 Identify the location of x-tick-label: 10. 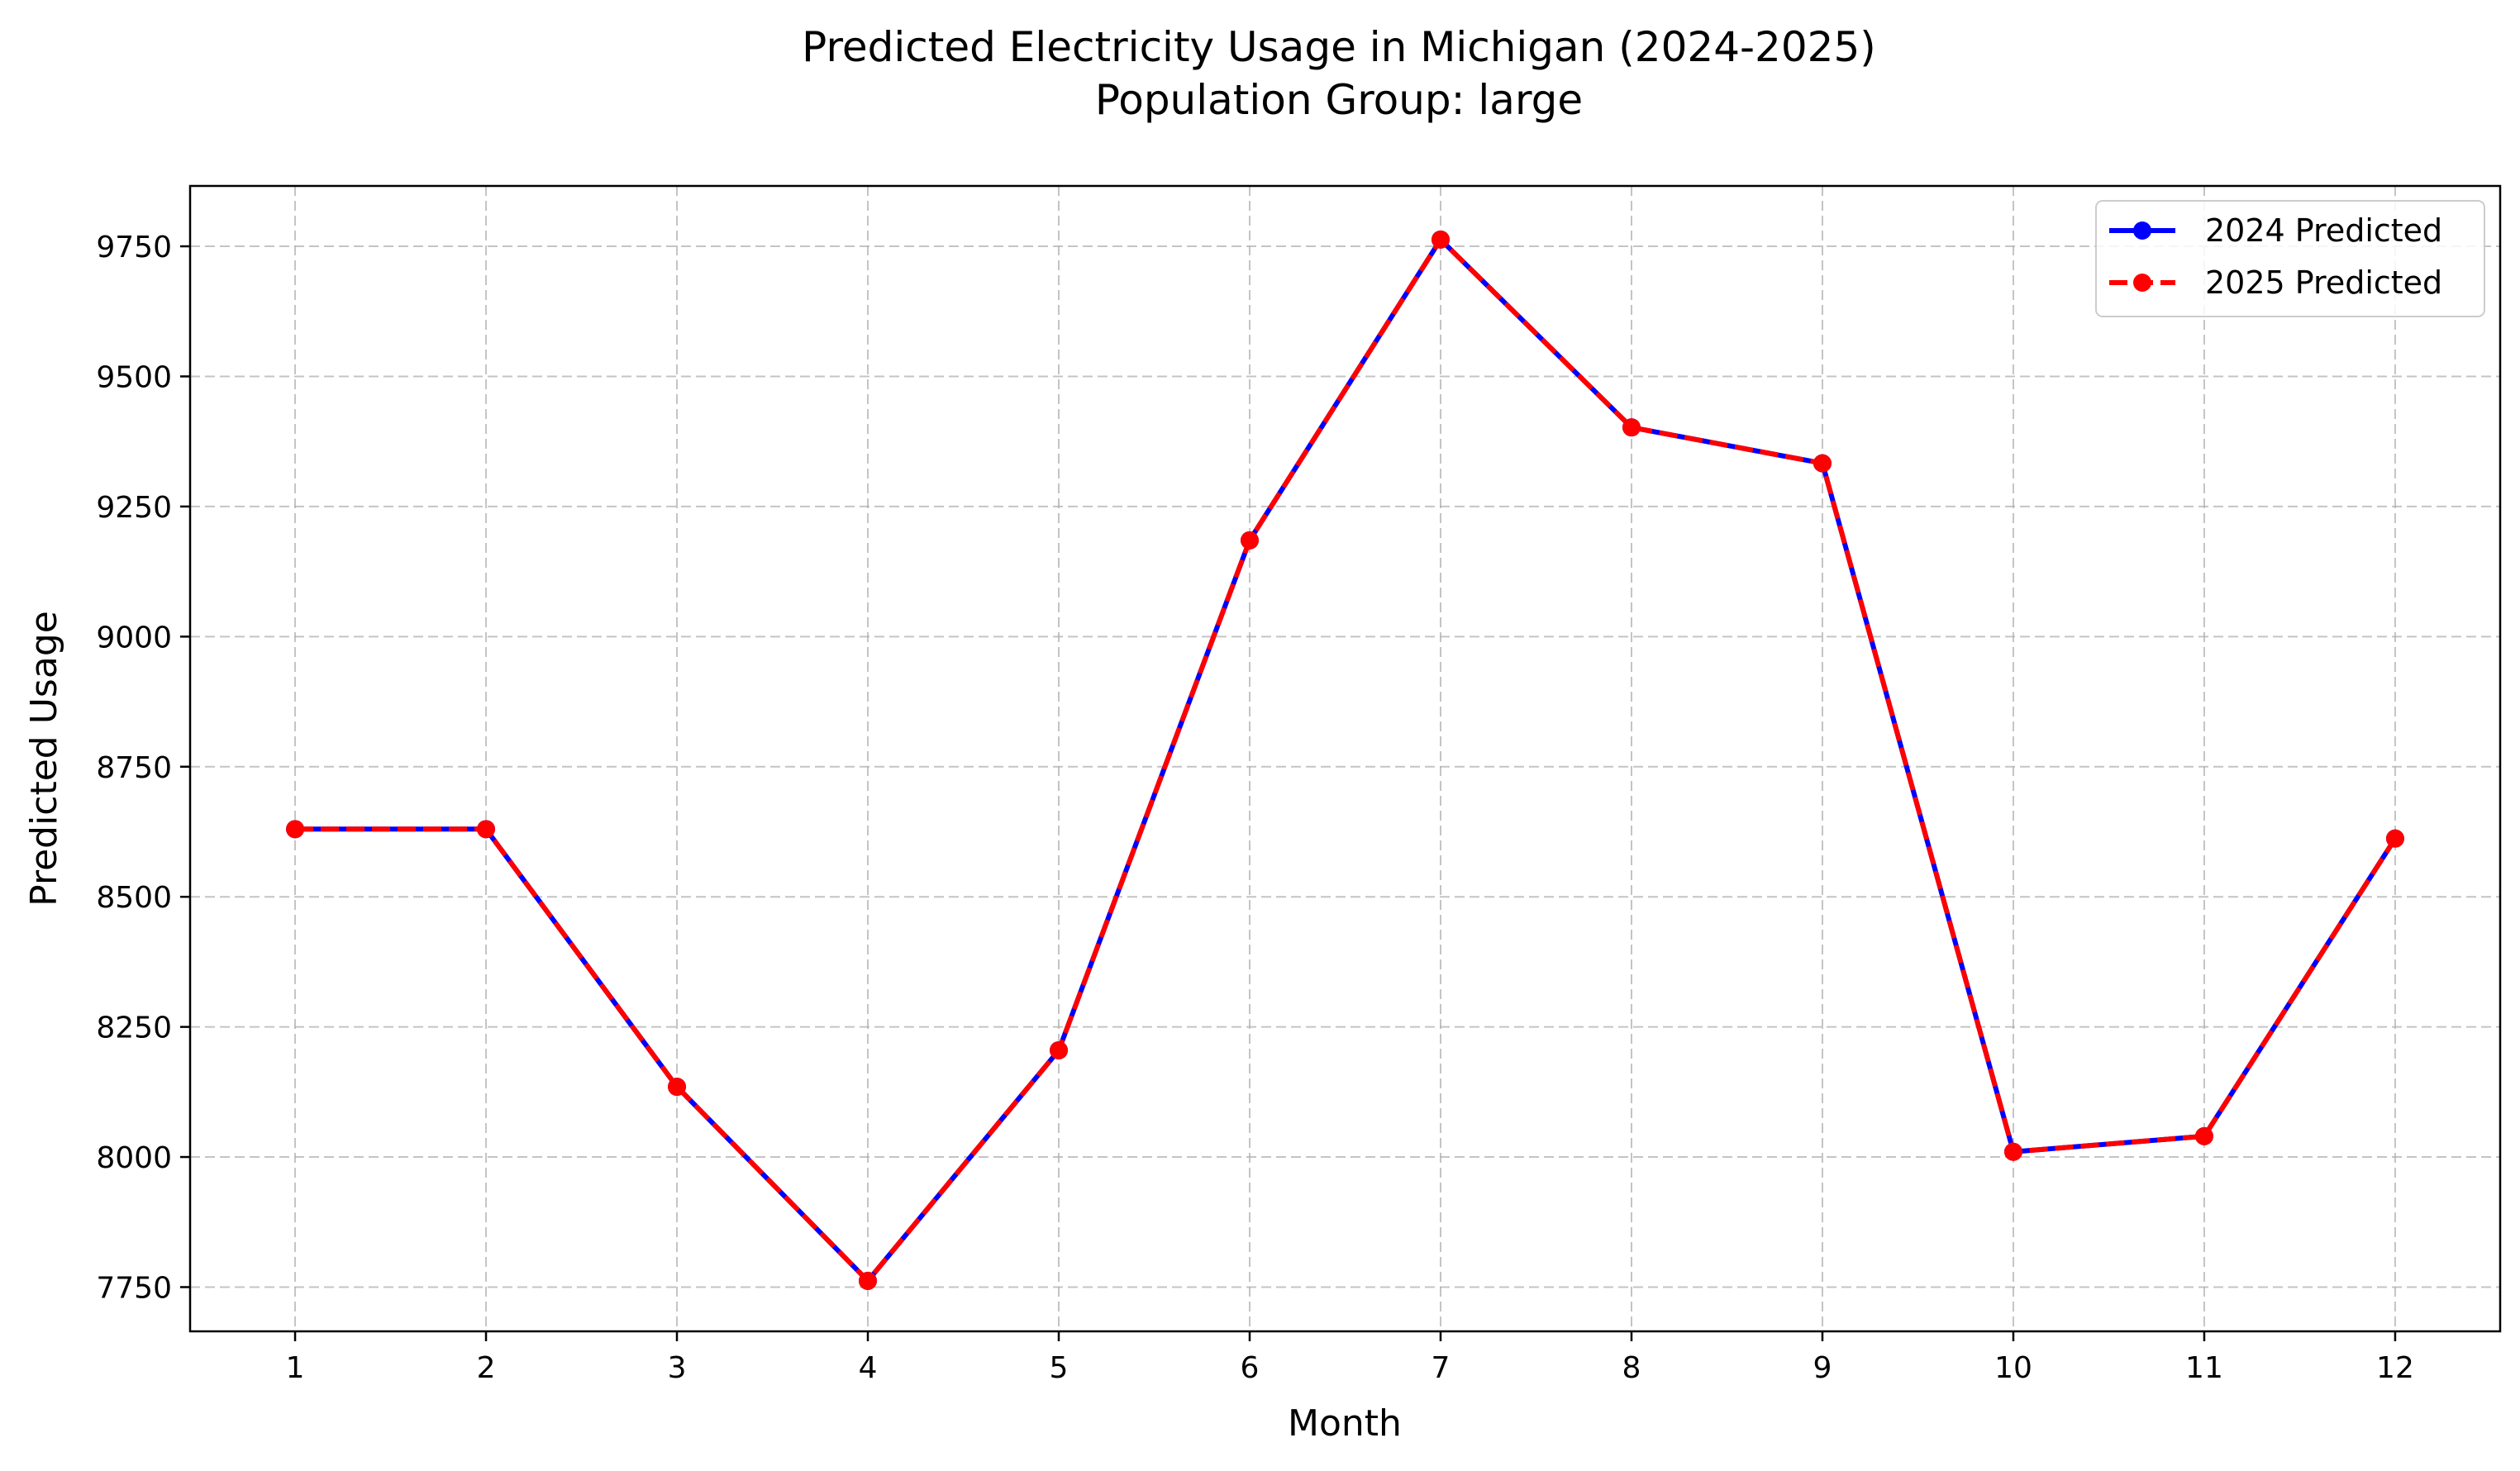
(2013, 1368).